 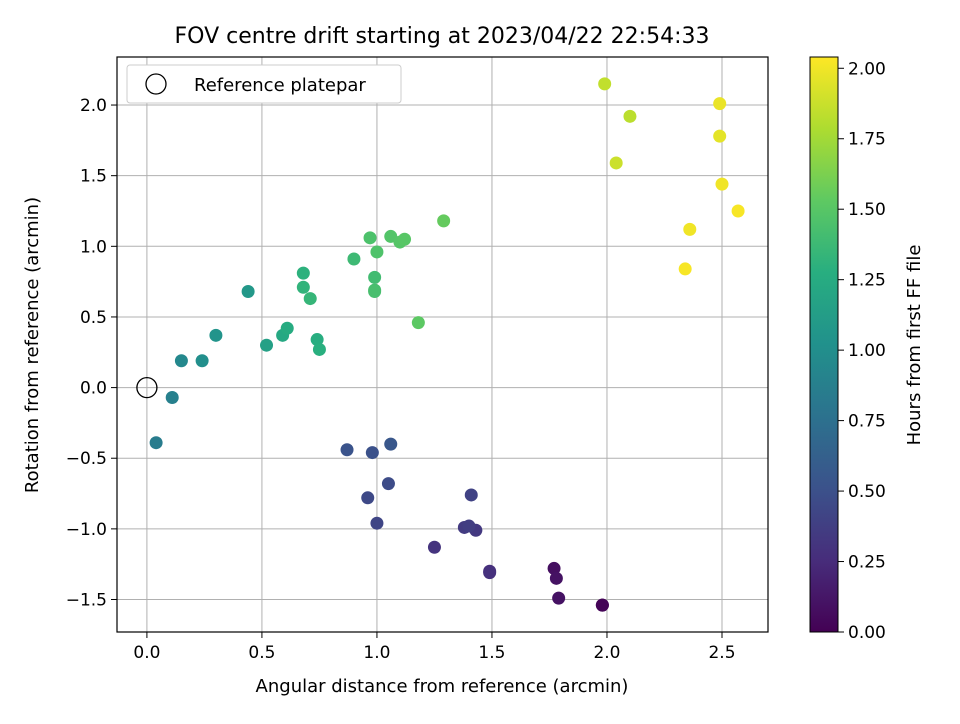 What do you see at coordinates (867, 351) in the screenshot?
I see `colorbar-tick-label: 1.00` at bounding box center [867, 351].